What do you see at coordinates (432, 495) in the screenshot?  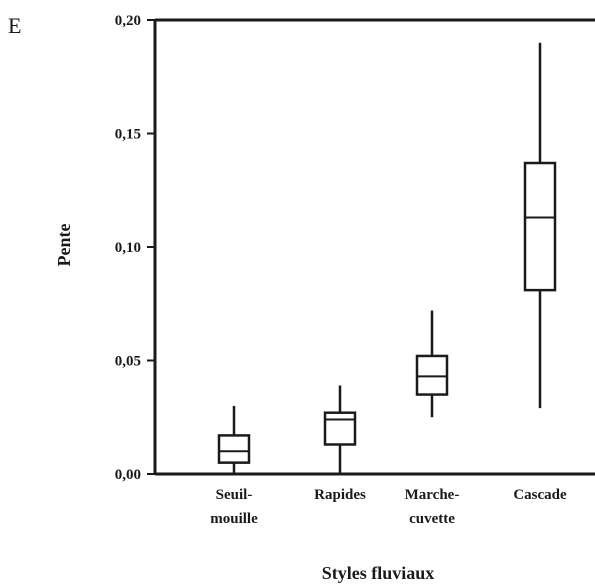 I see `x-category-label: Marche-` at bounding box center [432, 495].